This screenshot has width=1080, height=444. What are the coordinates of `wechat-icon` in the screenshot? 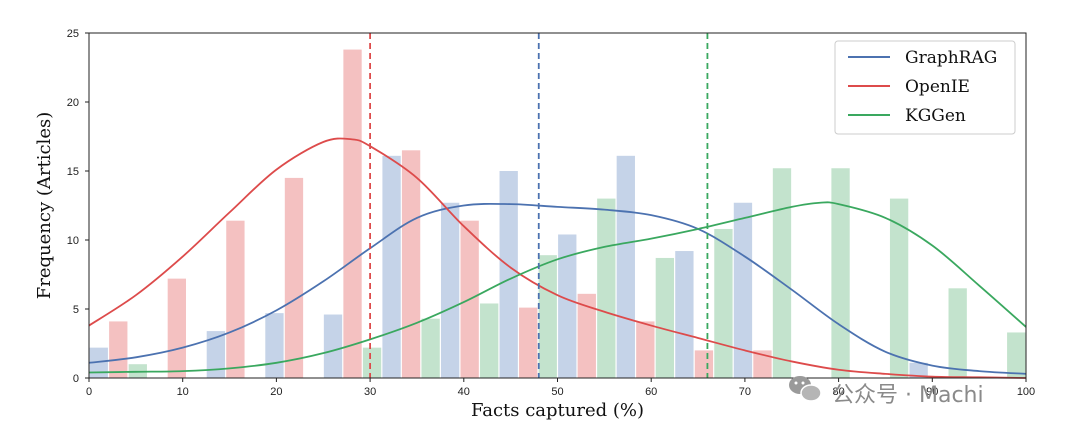 It's located at (805, 389).